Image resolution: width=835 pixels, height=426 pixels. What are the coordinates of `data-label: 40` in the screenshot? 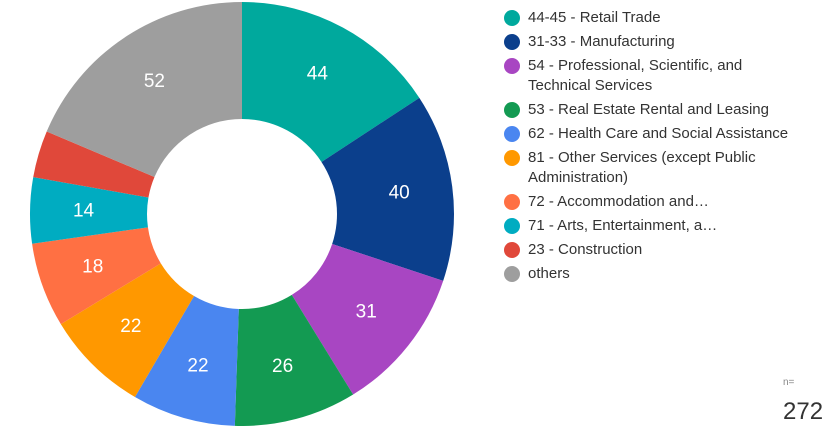 It's located at (399, 193).